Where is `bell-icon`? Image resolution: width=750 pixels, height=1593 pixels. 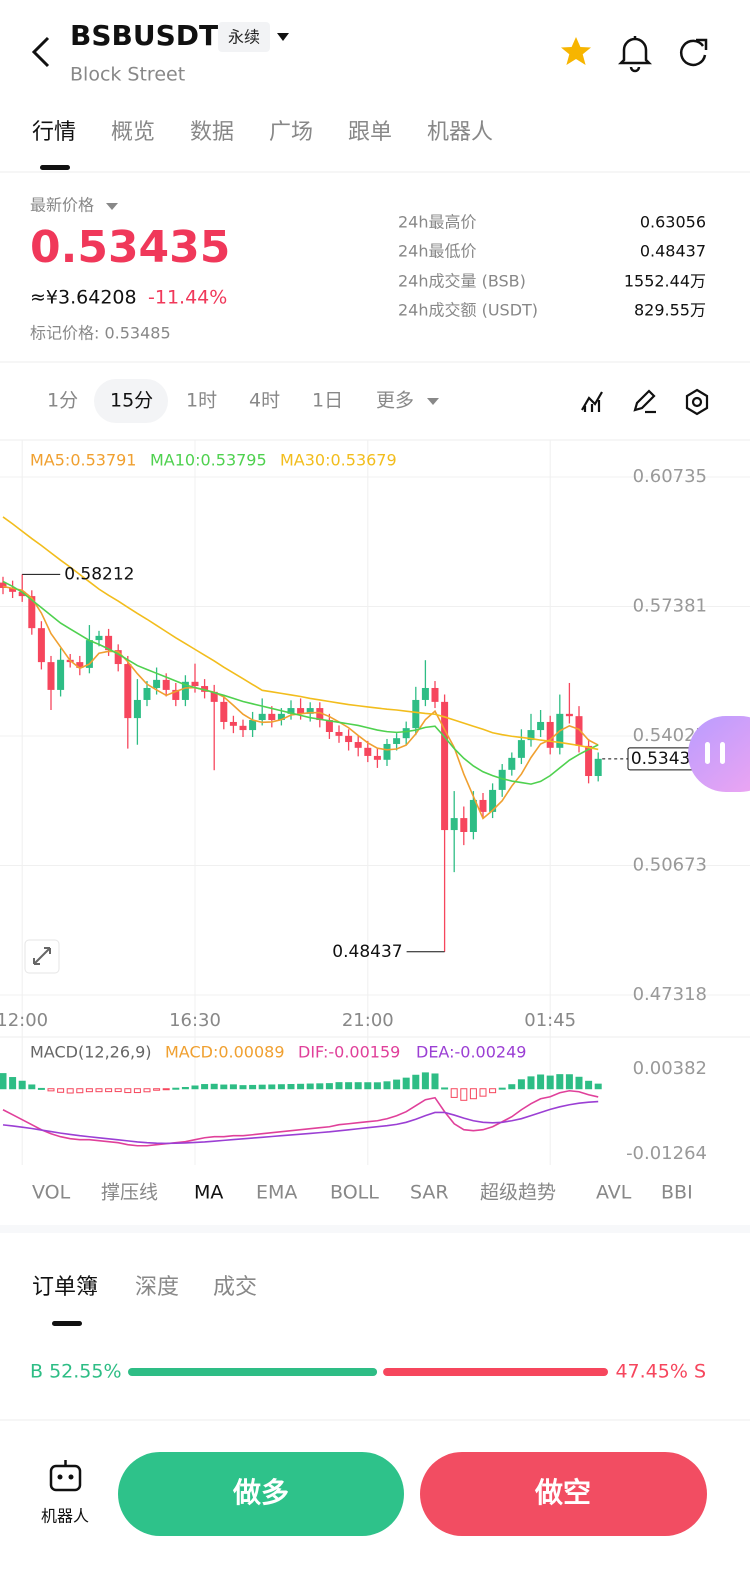
bell-icon is located at coordinates (635, 54).